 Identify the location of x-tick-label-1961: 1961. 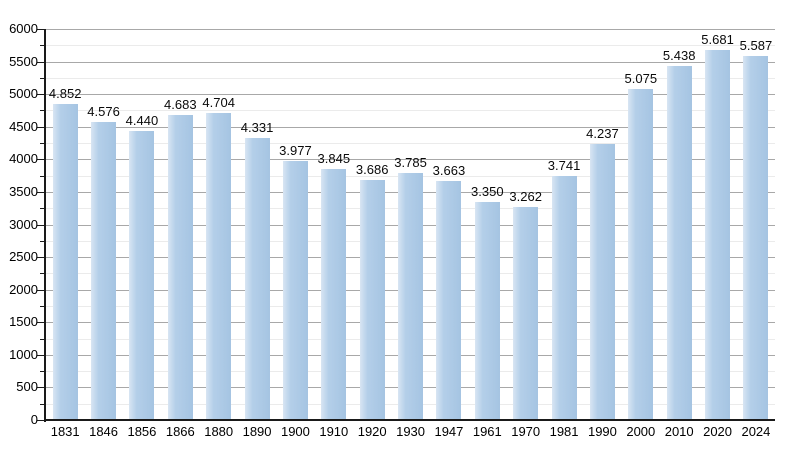
(487, 431).